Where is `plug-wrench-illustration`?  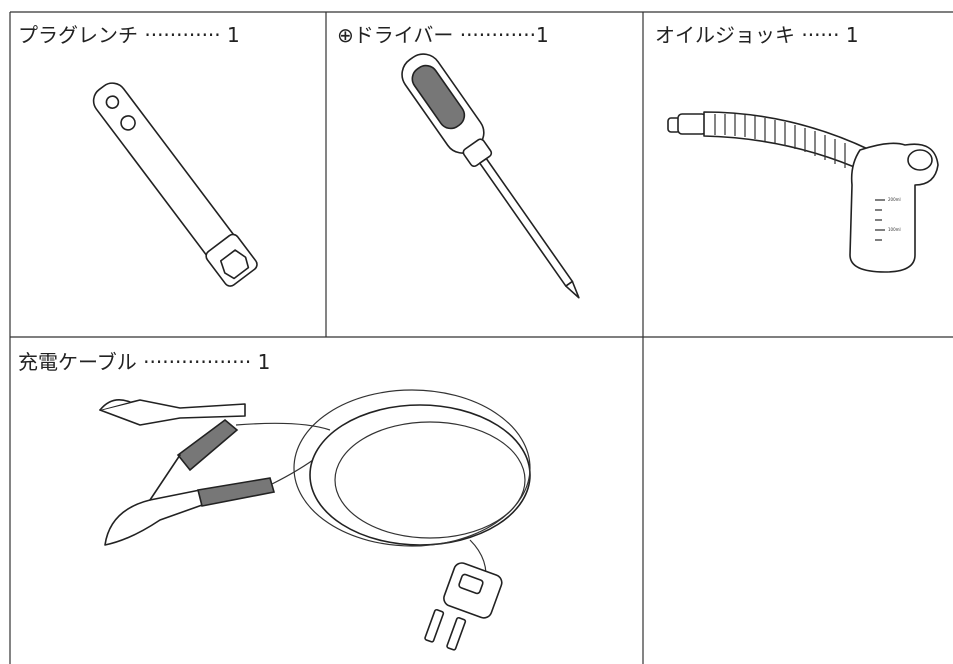
plug-wrench-illustration is located at coordinates (175, 184).